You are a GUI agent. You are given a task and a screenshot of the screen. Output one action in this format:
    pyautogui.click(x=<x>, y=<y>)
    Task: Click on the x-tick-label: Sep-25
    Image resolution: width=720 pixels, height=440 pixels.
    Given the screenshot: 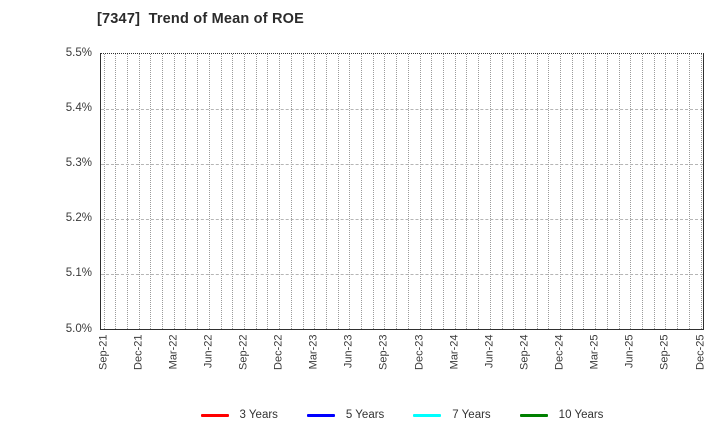 What is the action you would take?
    pyautogui.click(x=664, y=352)
    